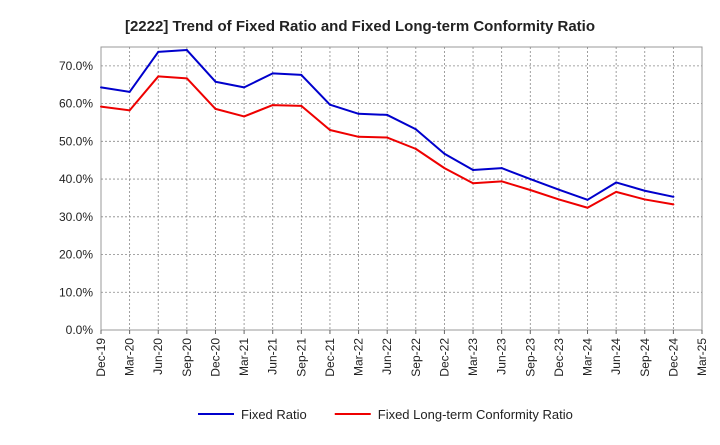 This screenshot has width=720, height=445. What do you see at coordinates (244, 357) in the screenshot?
I see `x-tick-label: Mar-21` at bounding box center [244, 357].